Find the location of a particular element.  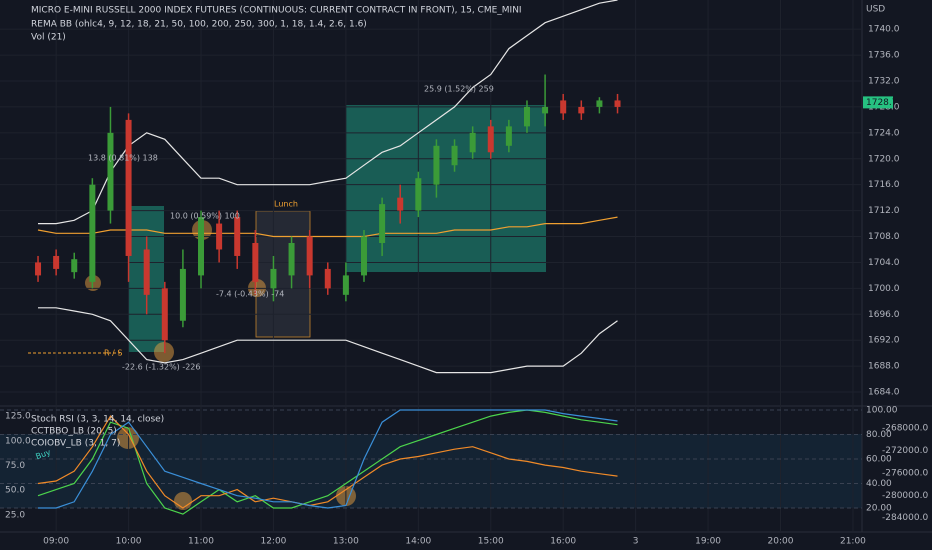

y-tick-label: 1732.0 is located at coordinates (884, 82).